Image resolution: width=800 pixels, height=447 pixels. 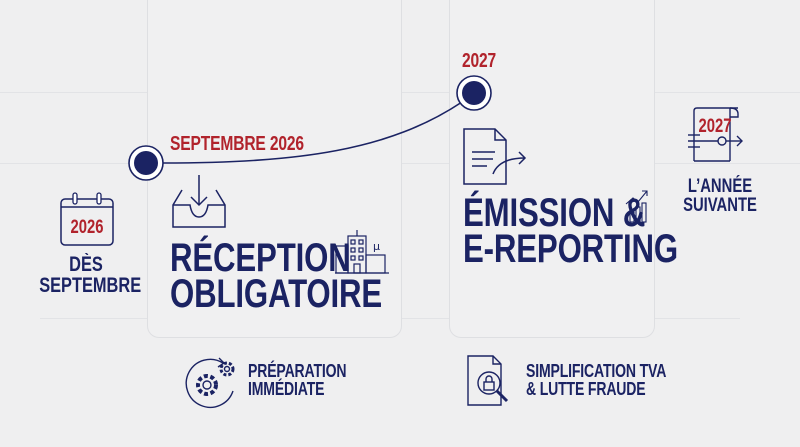 What do you see at coordinates (286, 389) in the screenshot?
I see `bottom1-line2: IMMÉDIATE` at bounding box center [286, 389].